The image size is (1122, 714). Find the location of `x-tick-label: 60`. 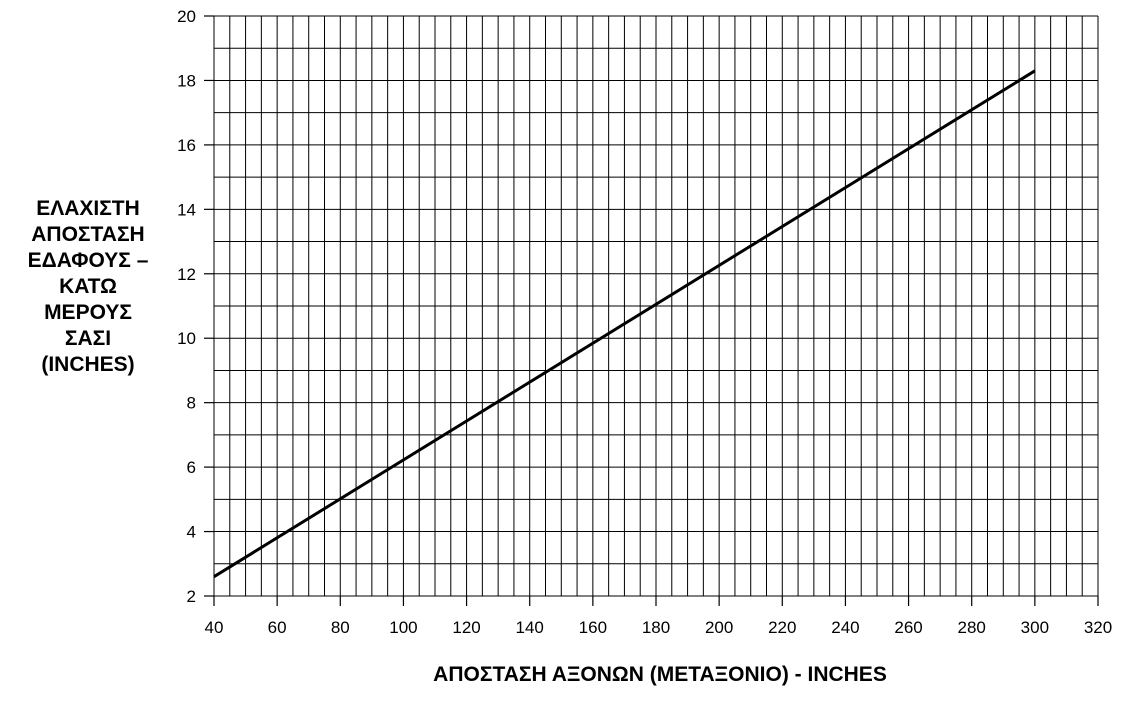

x-tick-label: 60 is located at coordinates (277, 627).